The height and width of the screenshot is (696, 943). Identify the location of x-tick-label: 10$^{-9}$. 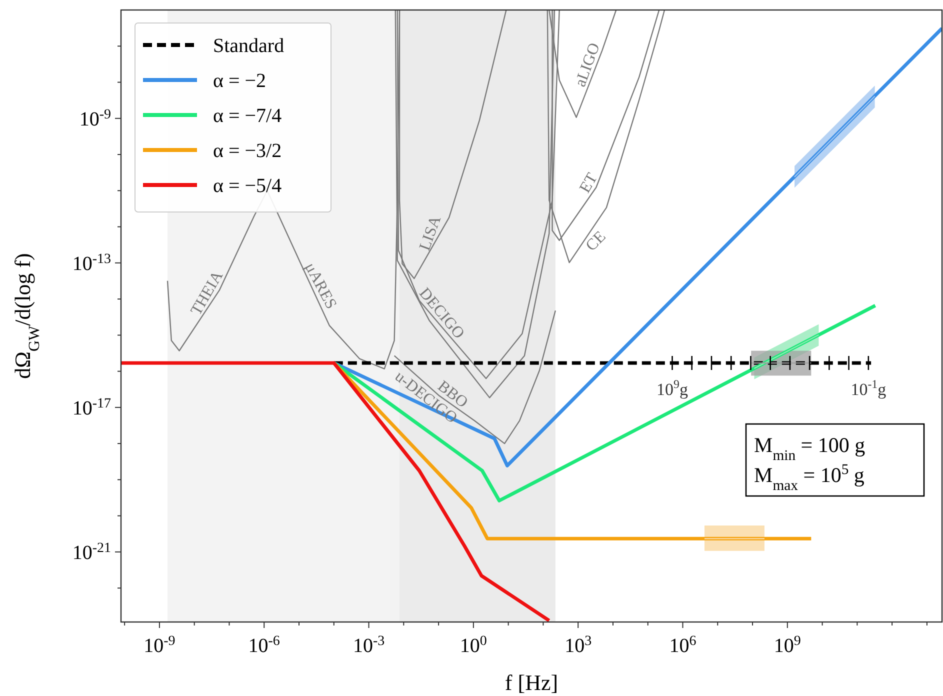
(160, 645).